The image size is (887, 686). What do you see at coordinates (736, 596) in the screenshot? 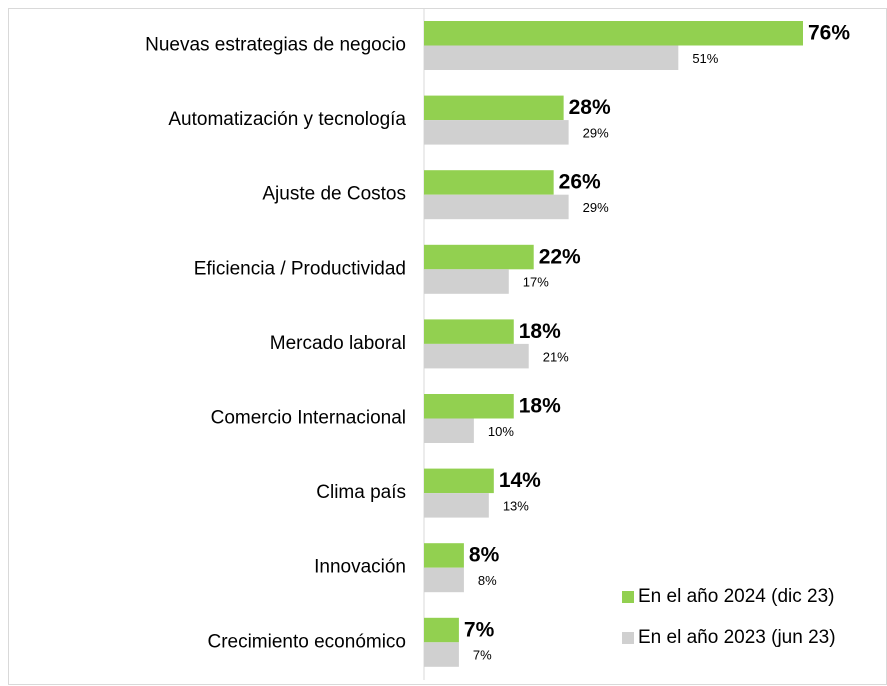
I see `legend-label: En el año 2024 (dic 23)` at bounding box center [736, 596].